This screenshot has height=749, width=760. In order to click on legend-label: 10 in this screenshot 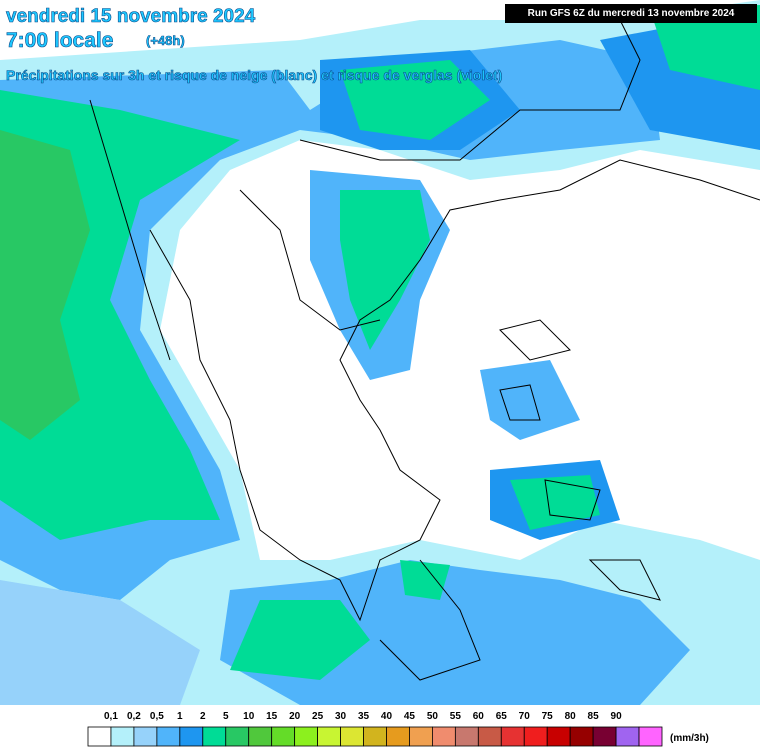, I will do `click(249, 716)`.